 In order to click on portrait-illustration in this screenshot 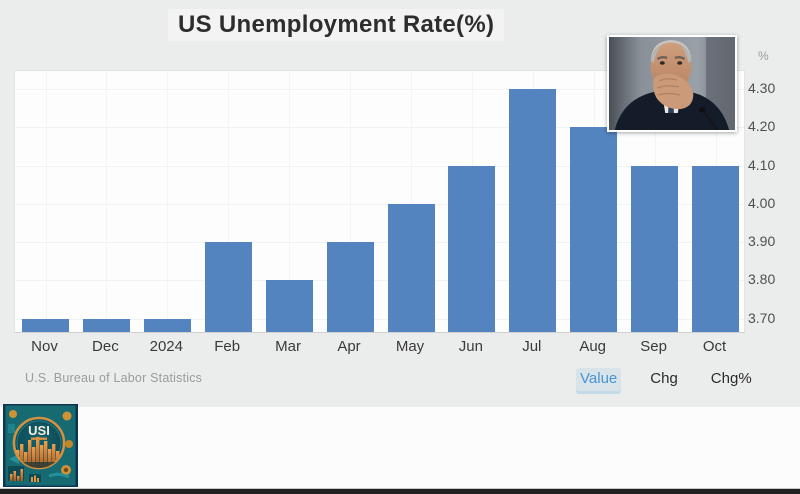, I will do `click(672, 83)`.